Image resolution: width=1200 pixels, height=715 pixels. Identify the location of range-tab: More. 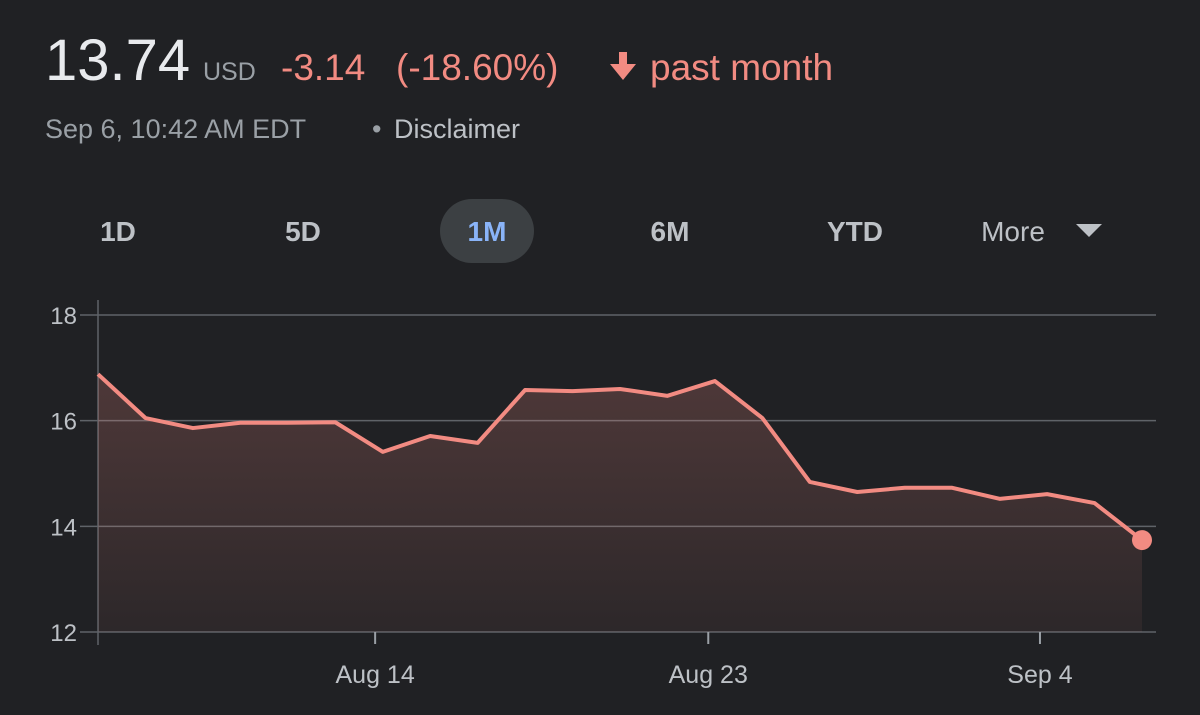
(1041, 231).